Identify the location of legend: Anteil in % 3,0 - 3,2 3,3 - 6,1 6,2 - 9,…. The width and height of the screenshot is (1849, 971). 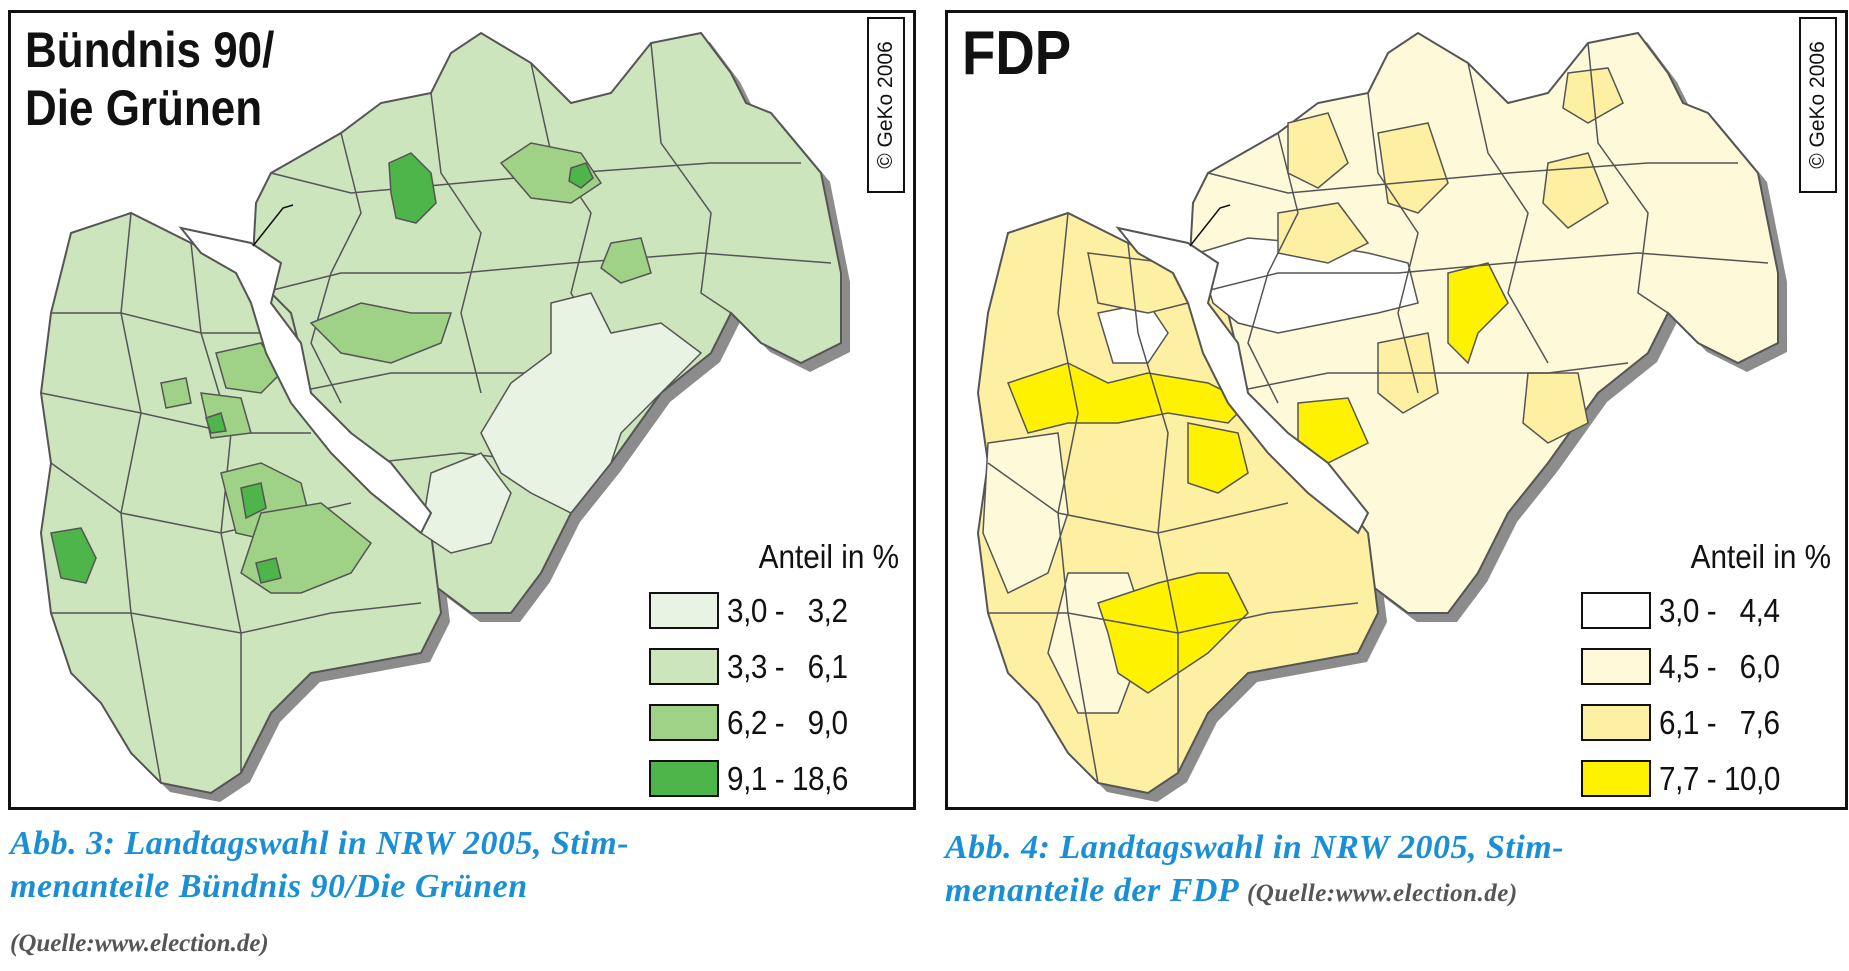
(774, 672).